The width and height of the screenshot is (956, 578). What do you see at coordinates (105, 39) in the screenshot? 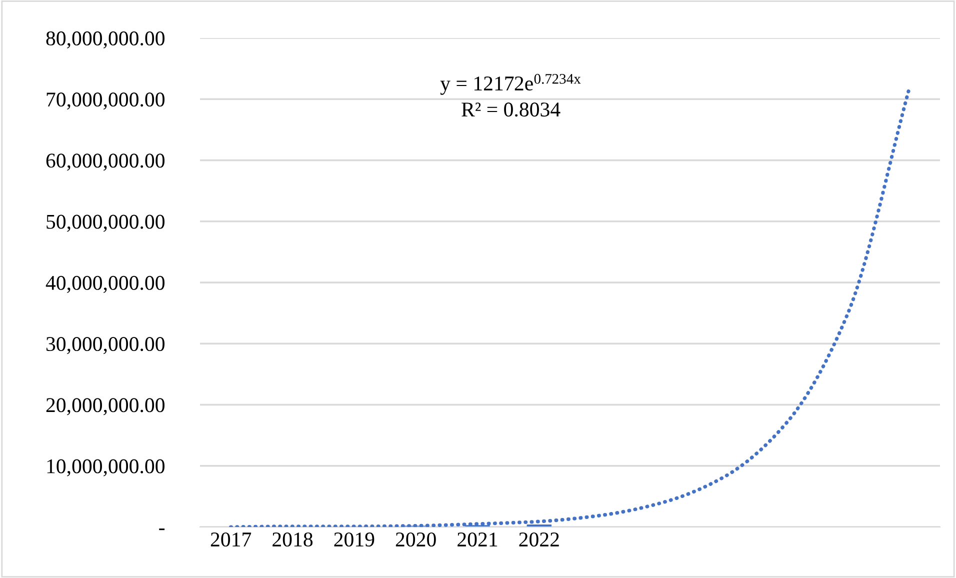
I see `y-tick-label: 80,000,000.00` at bounding box center [105, 39].